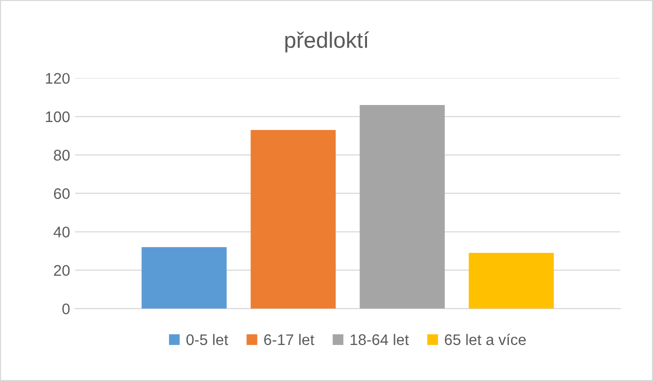  What do you see at coordinates (62, 155) in the screenshot?
I see `y-tick-label: 80` at bounding box center [62, 155].